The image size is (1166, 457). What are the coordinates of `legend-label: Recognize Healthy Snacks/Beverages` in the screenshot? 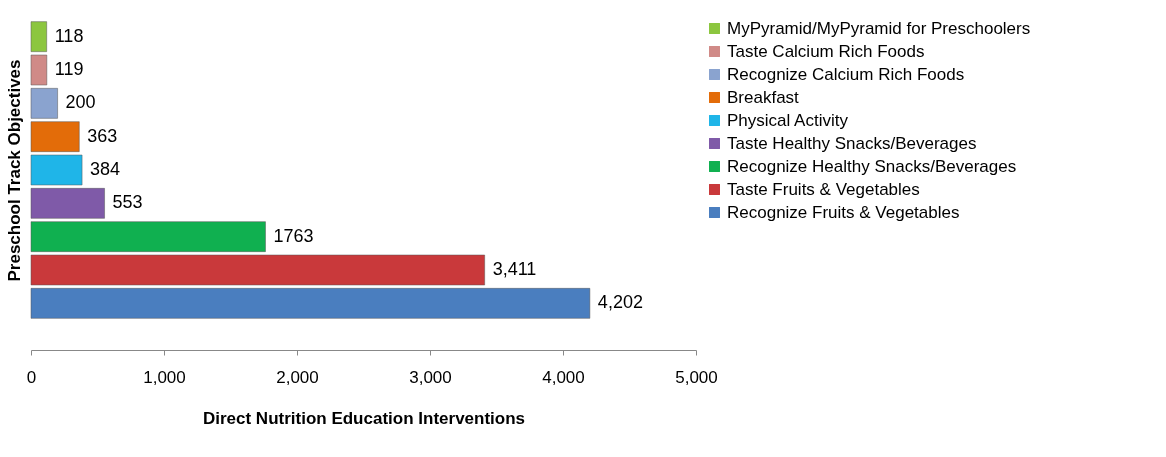 It's located at (872, 166).